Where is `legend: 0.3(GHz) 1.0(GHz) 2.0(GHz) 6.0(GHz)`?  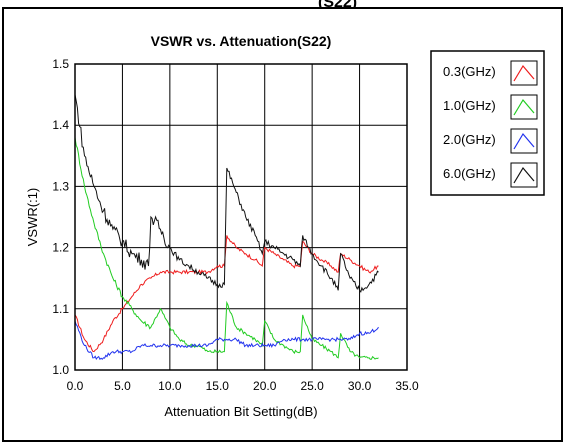
legend: 0.3(GHz) 1.0(GHz) 2.0(GHz) 6.0(GHz) is located at coordinates (487, 123).